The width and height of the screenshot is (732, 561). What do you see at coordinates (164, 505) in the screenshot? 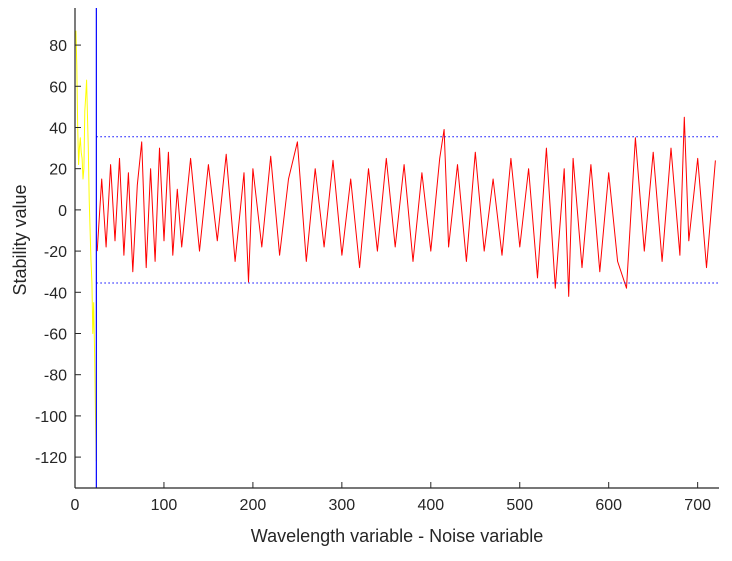
I see `x-tick-label: 100` at bounding box center [164, 505].